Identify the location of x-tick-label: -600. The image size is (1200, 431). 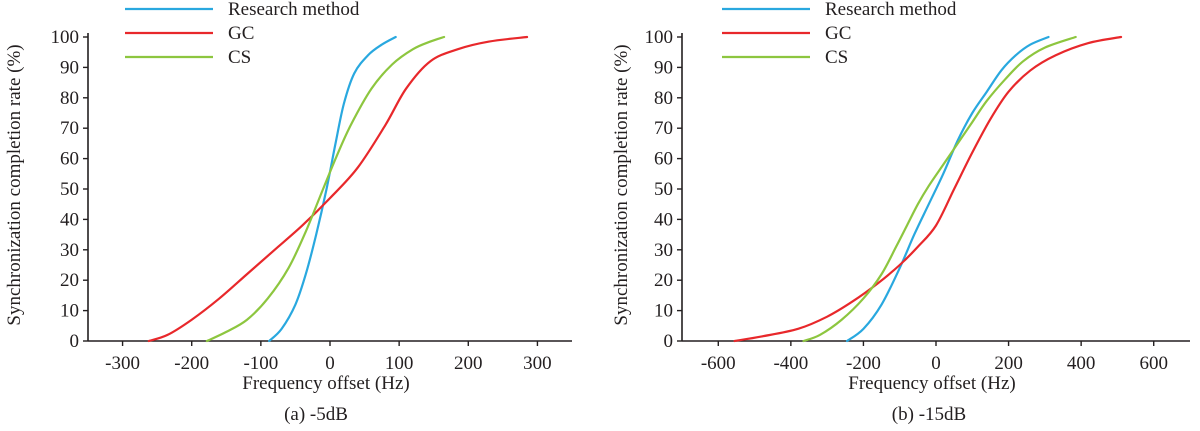
(718, 363).